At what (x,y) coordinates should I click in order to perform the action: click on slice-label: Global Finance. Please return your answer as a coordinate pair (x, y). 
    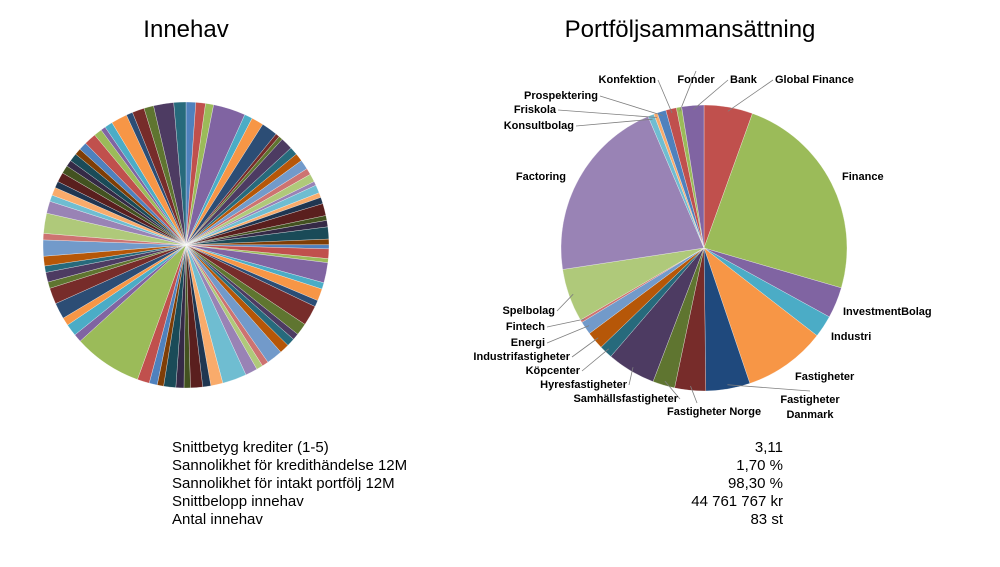
    Looking at the image, I should click on (814, 80).